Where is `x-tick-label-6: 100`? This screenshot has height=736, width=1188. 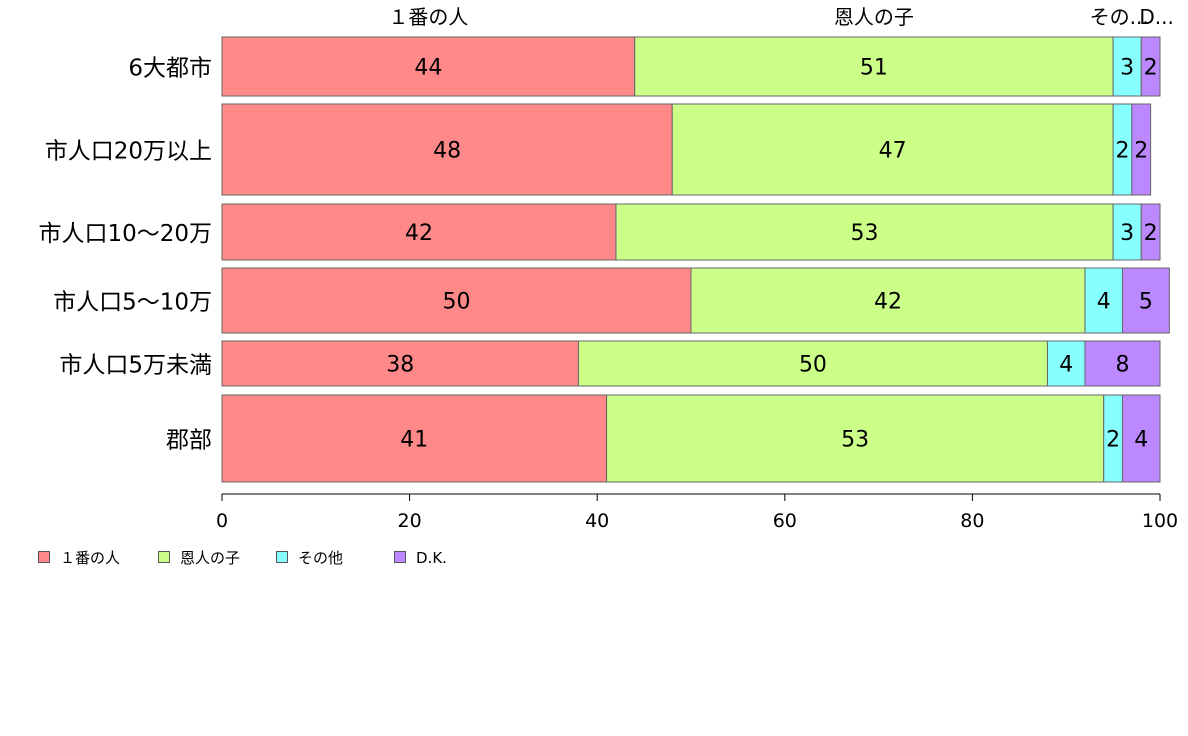 x-tick-label-6: 100 is located at coordinates (1160, 521).